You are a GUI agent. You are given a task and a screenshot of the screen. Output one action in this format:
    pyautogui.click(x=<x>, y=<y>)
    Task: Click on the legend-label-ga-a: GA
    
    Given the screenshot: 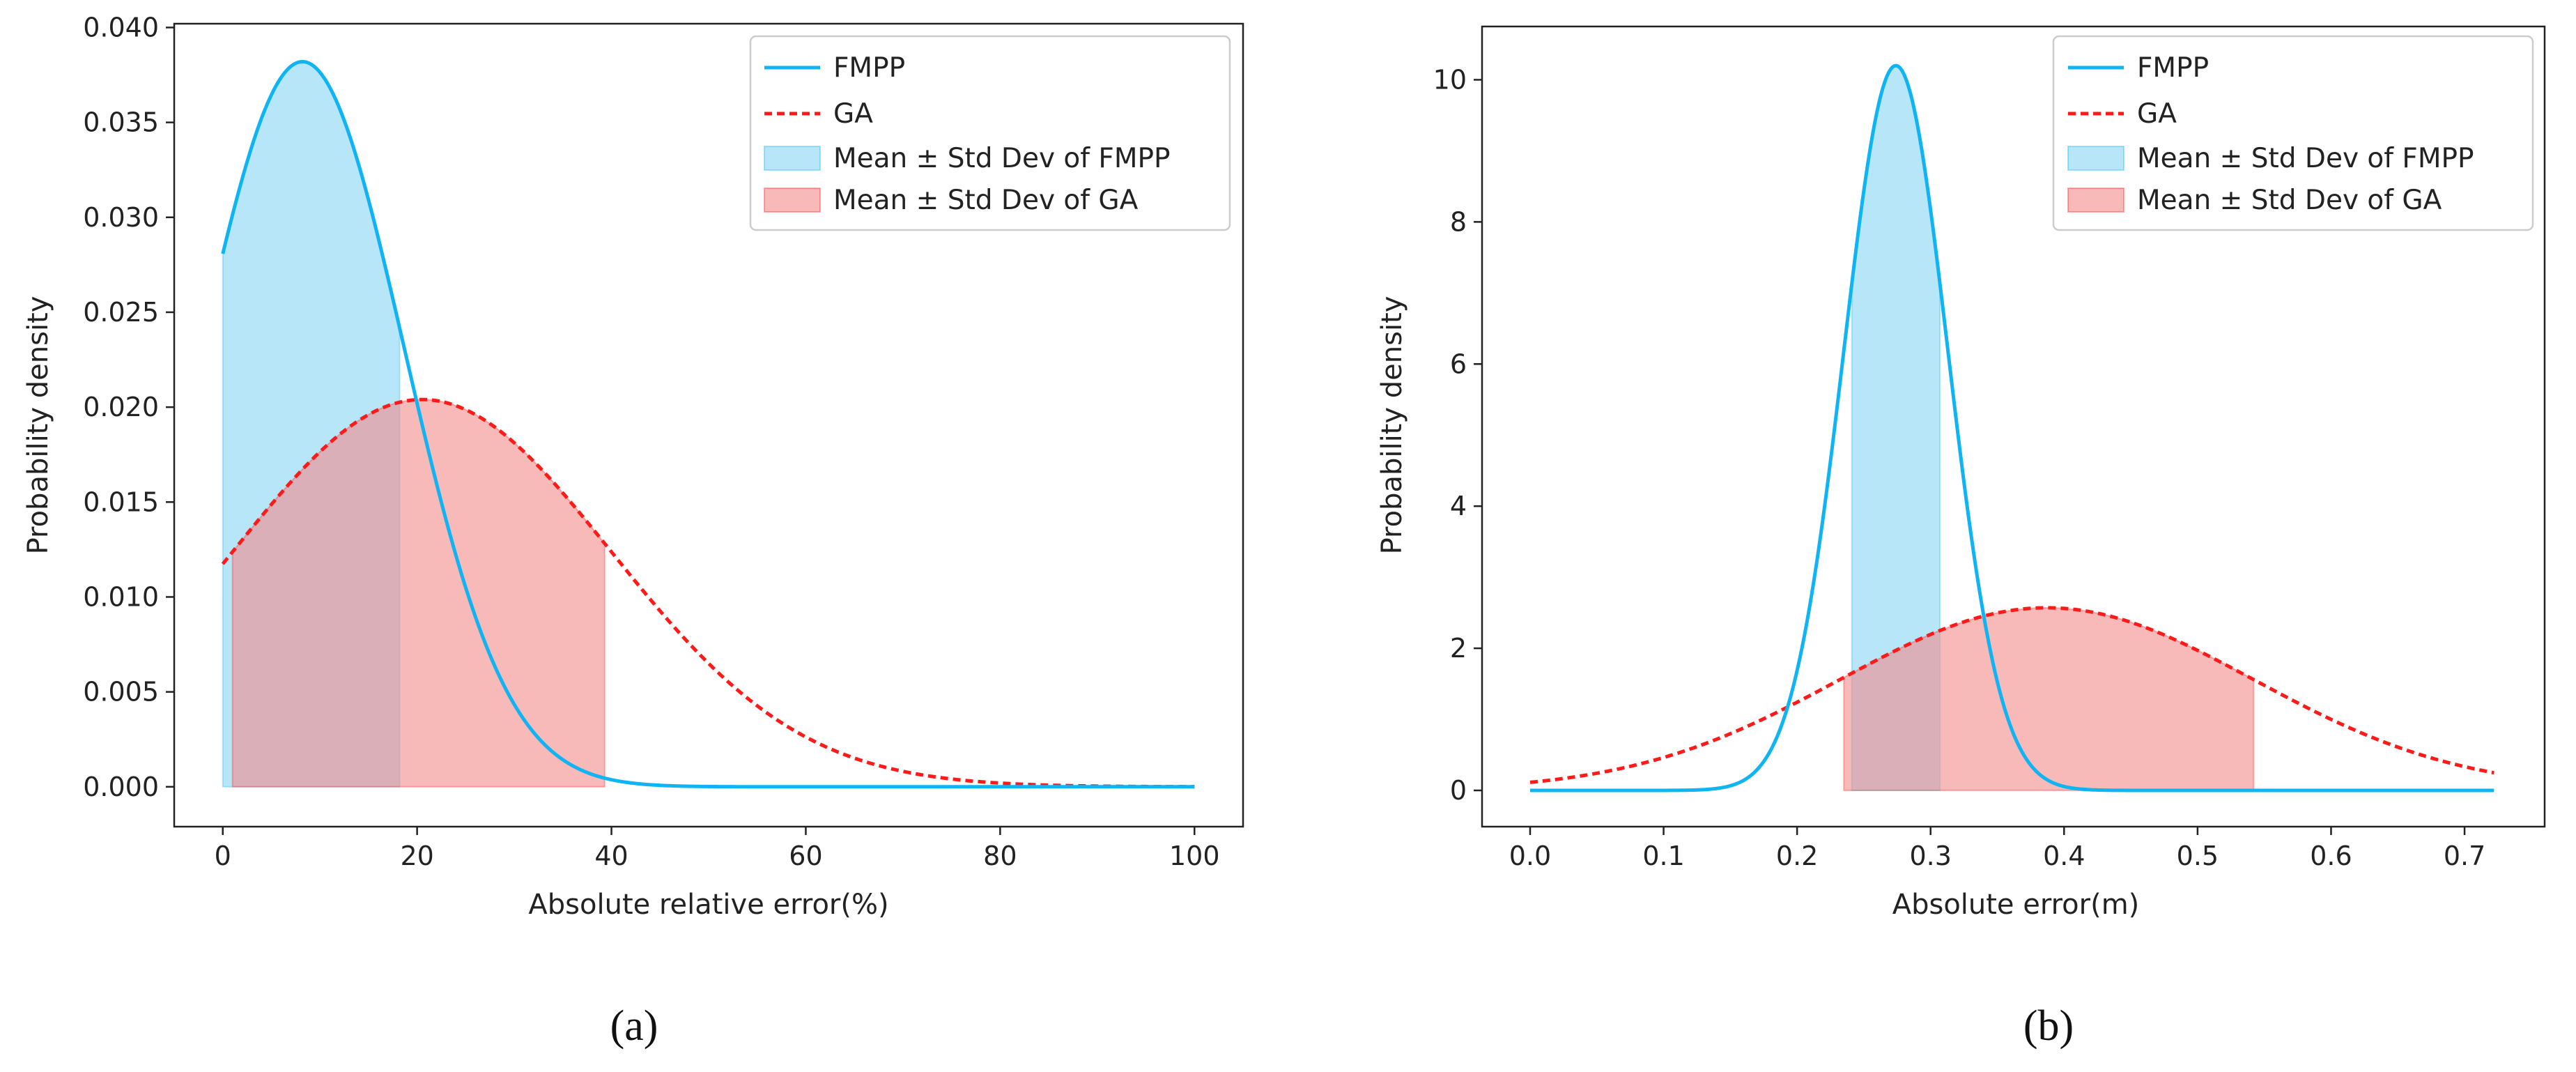 What is the action you would take?
    pyautogui.click(x=853, y=114)
    